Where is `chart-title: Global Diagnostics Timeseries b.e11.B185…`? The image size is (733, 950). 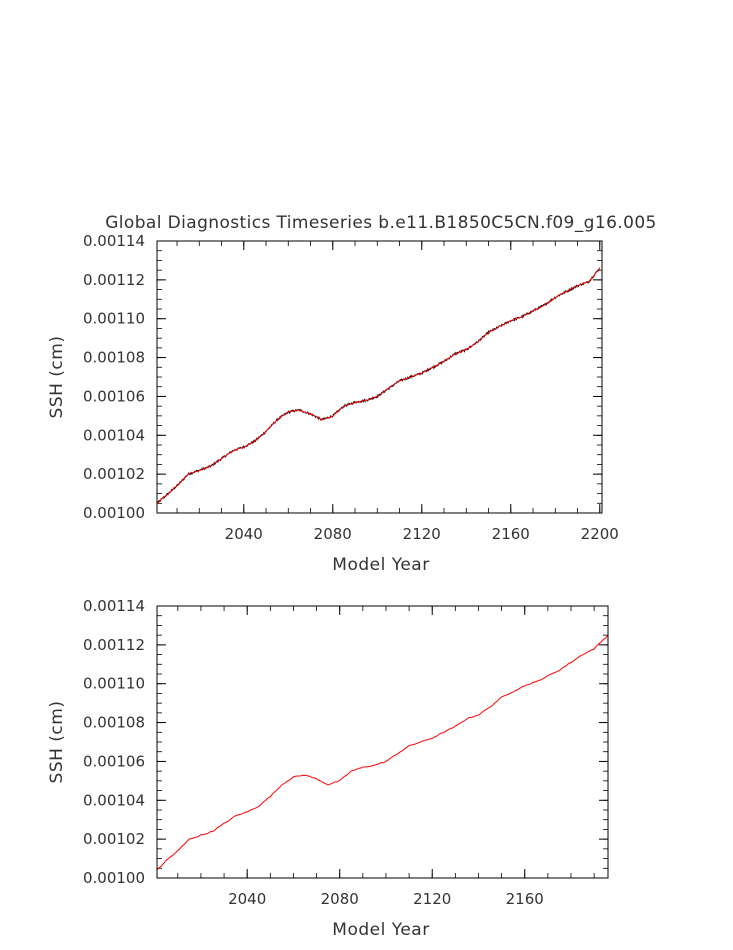
chart-title: Global Diagnostics Timeseries b.e11.B185… is located at coordinates (381, 223).